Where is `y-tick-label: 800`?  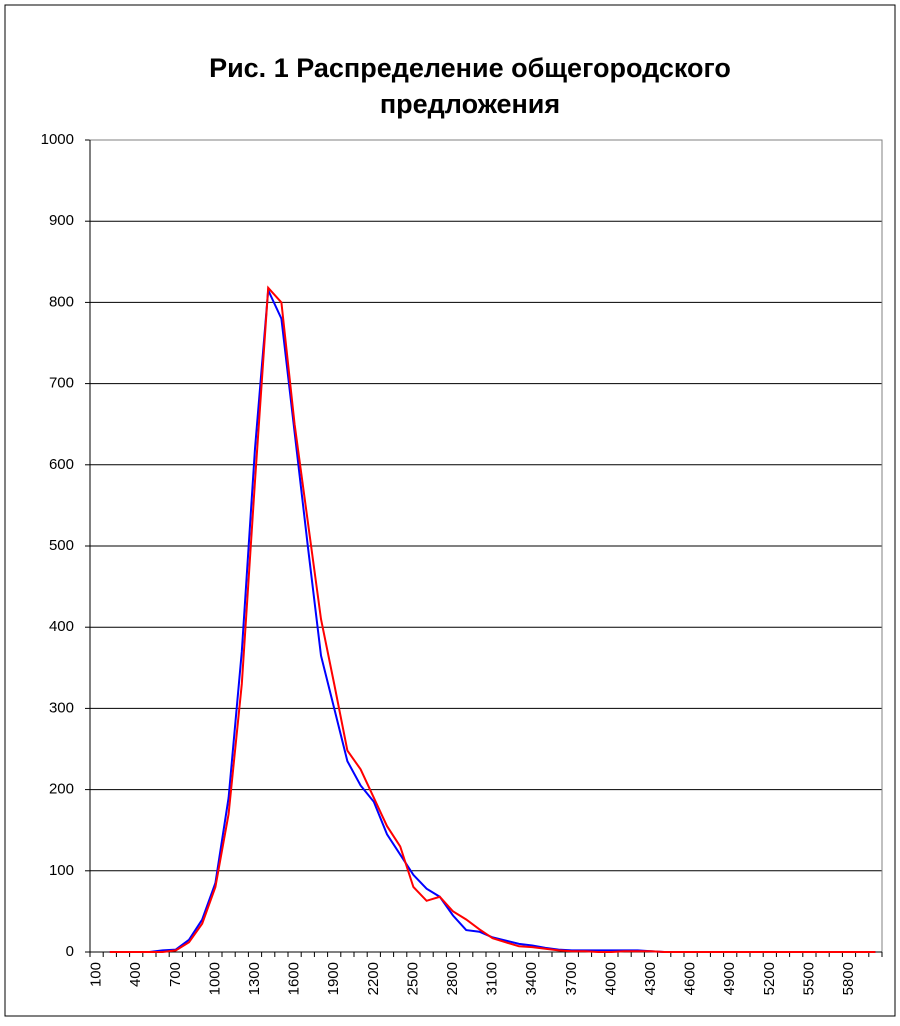 y-tick-label: 800 is located at coordinates (61, 301).